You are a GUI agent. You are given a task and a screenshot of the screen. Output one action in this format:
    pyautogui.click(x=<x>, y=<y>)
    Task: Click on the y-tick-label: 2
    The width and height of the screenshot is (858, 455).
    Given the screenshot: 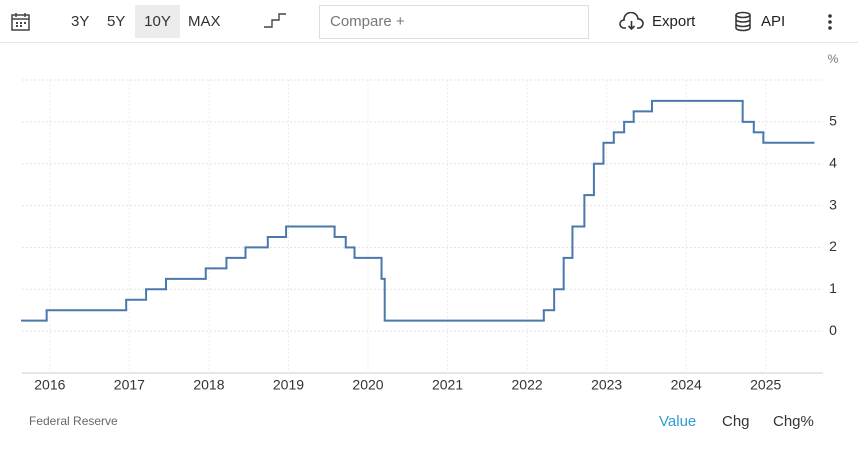 What is the action you would take?
    pyautogui.click(x=833, y=246)
    